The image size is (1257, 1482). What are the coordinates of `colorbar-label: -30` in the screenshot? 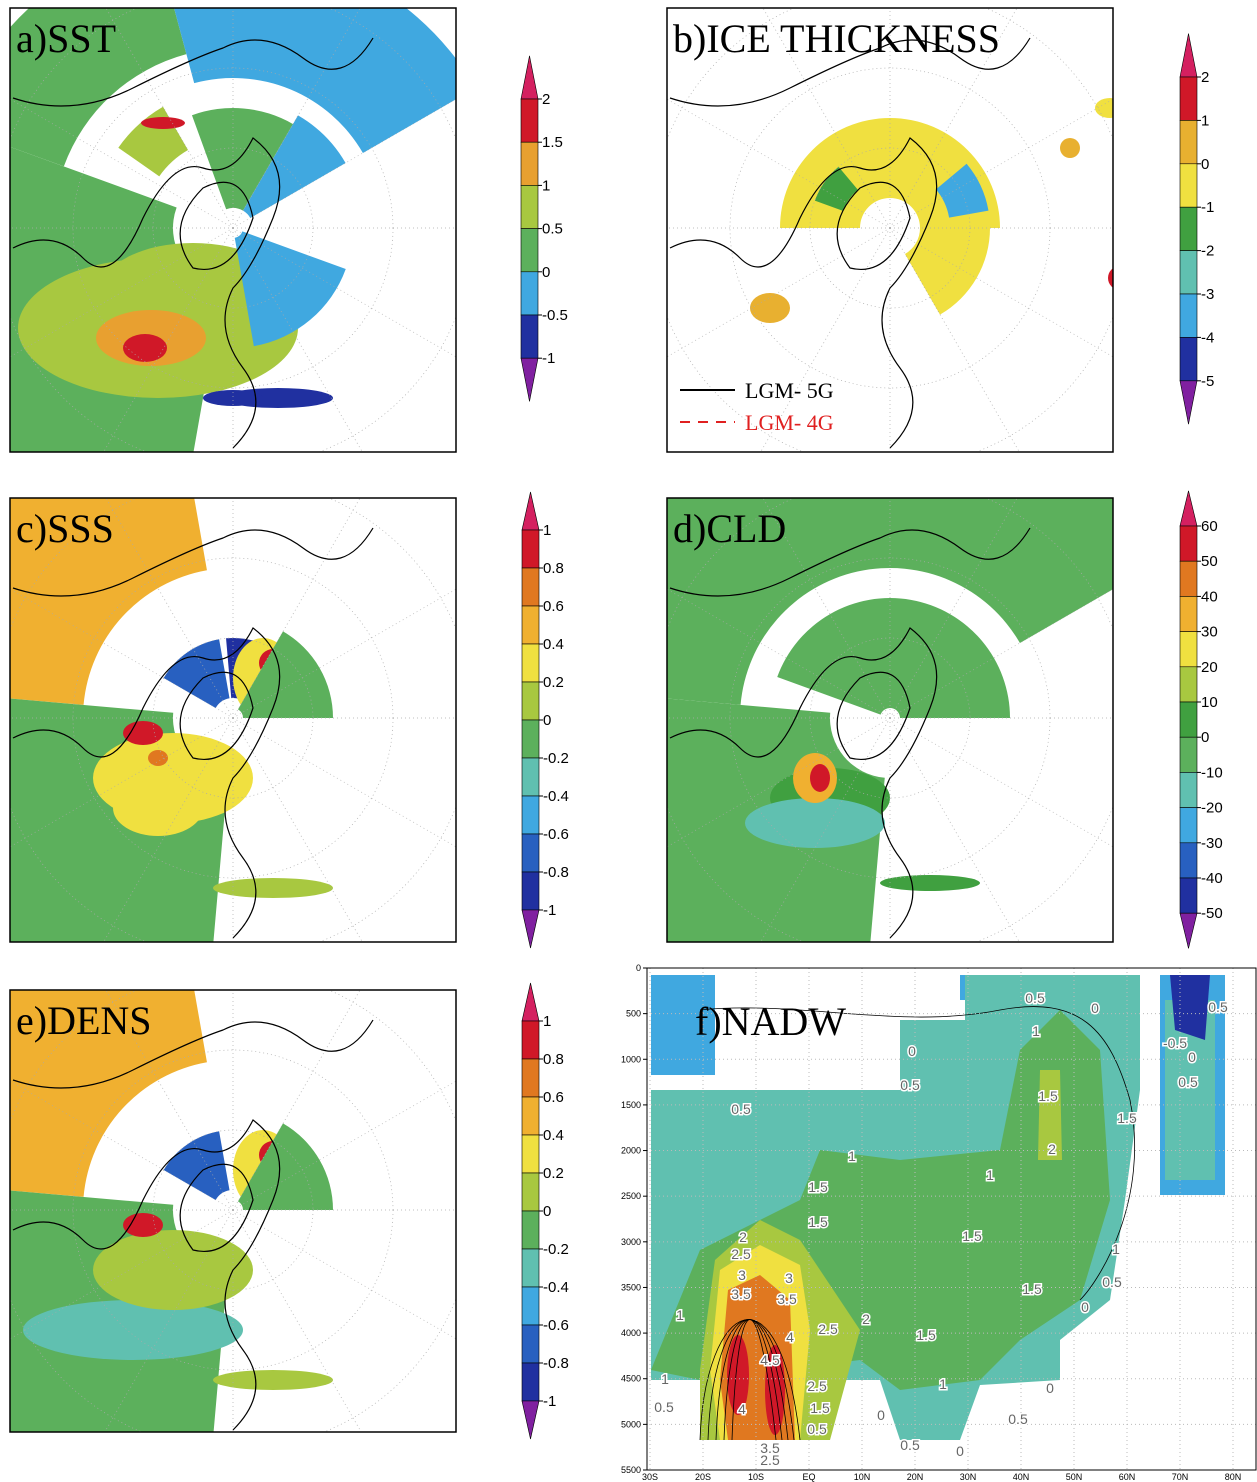 It's located at (1212, 843).